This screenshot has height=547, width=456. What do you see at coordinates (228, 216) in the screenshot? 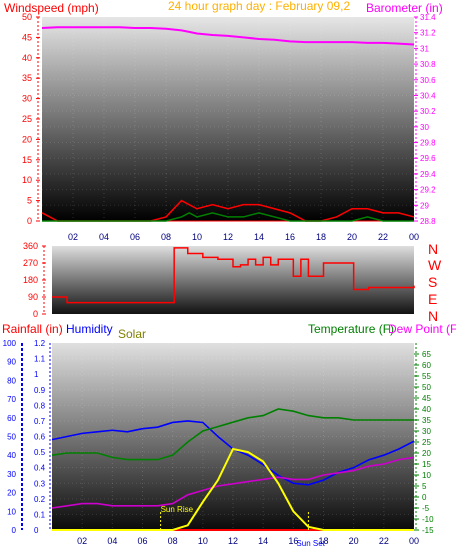
I see `series-gust-line` at bounding box center [228, 216].